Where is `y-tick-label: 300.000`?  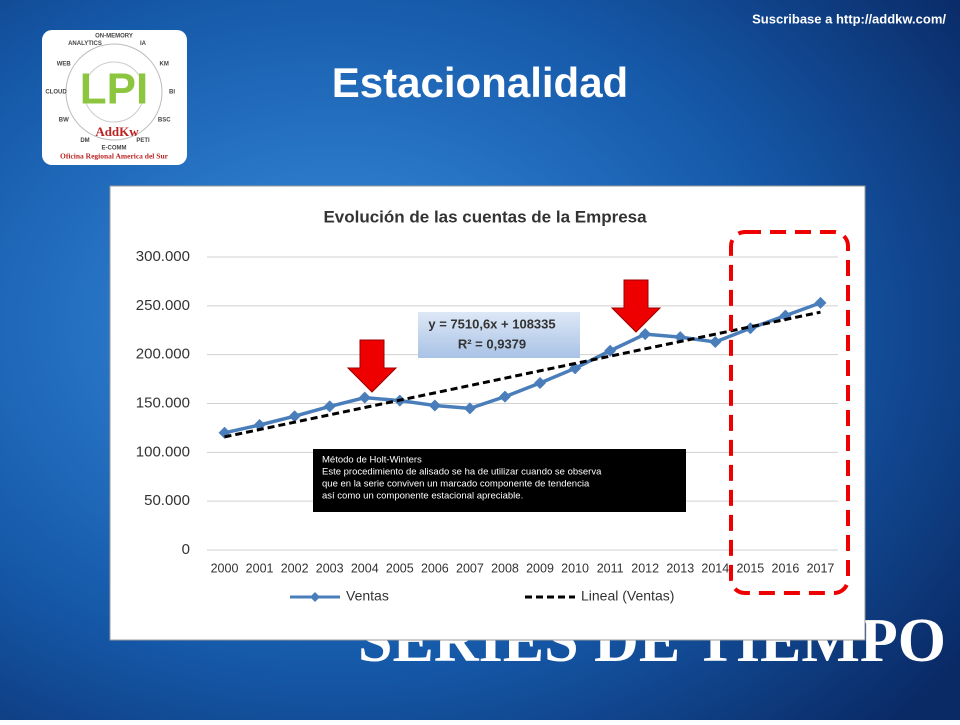
y-tick-label: 300.000 is located at coordinates (163, 256).